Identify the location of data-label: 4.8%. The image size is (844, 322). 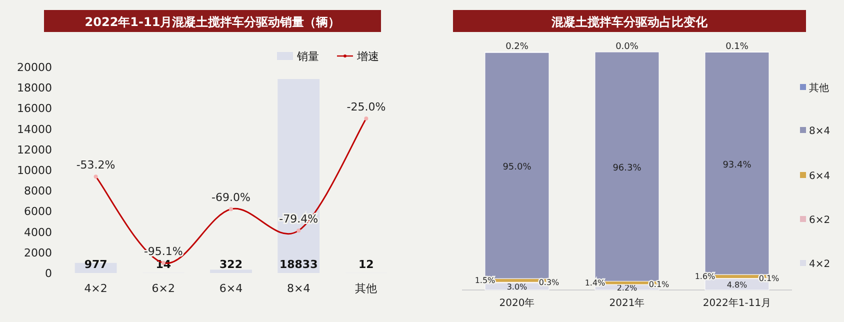
(737, 285).